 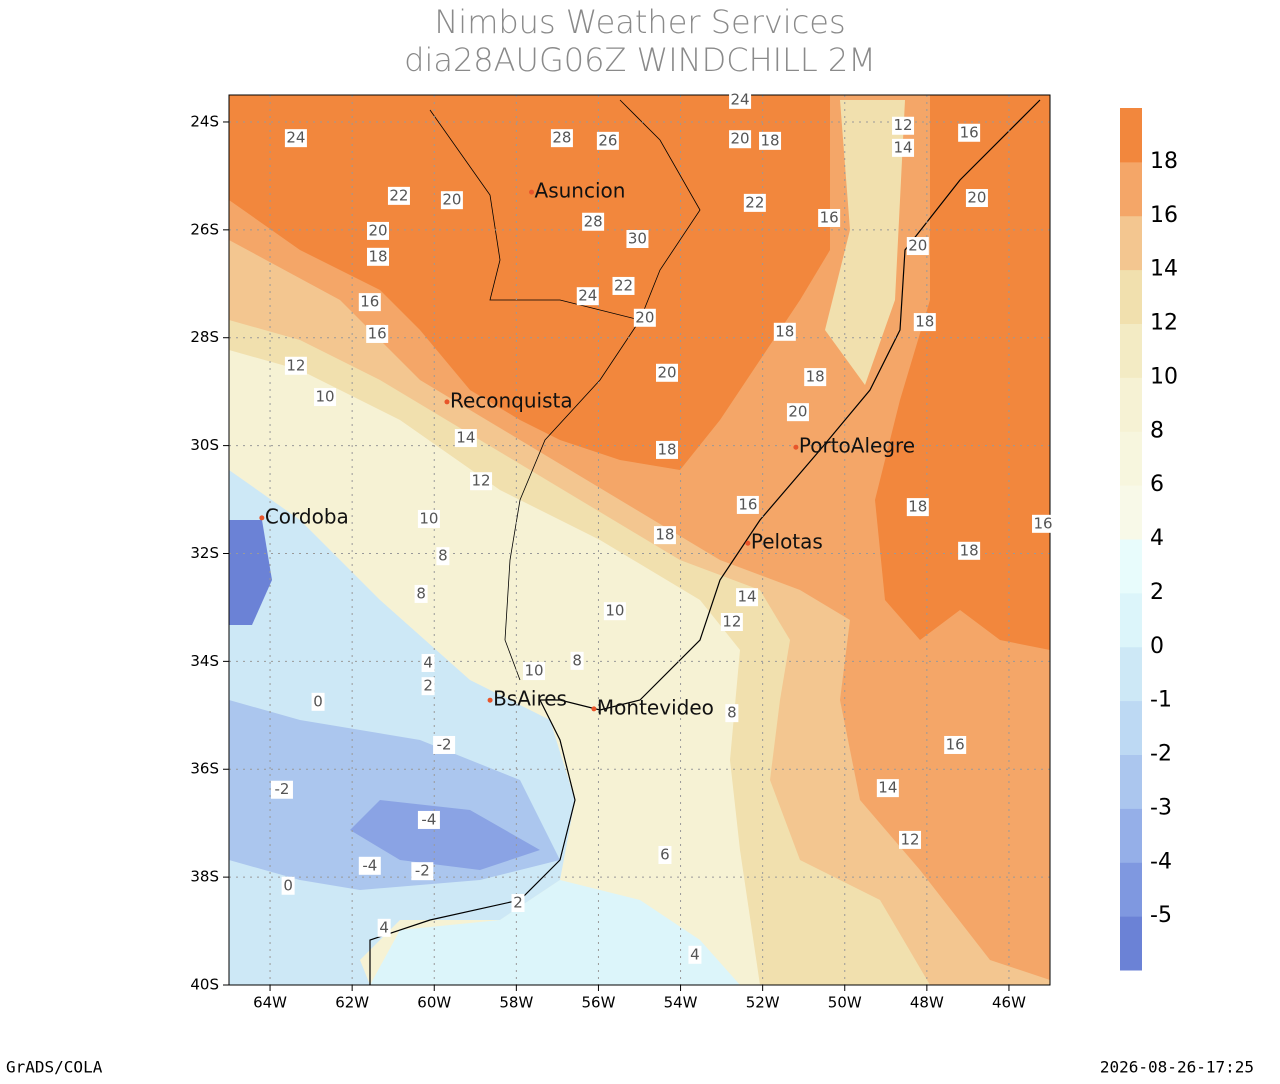 What do you see at coordinates (204, 553) in the screenshot?
I see `y-tick-label: 32S` at bounding box center [204, 553].